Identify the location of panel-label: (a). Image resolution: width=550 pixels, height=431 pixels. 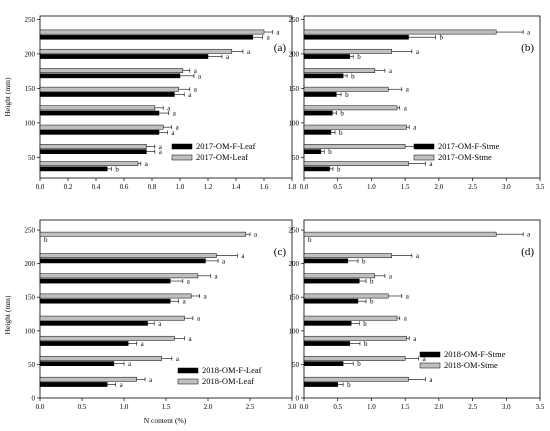
(280, 48).